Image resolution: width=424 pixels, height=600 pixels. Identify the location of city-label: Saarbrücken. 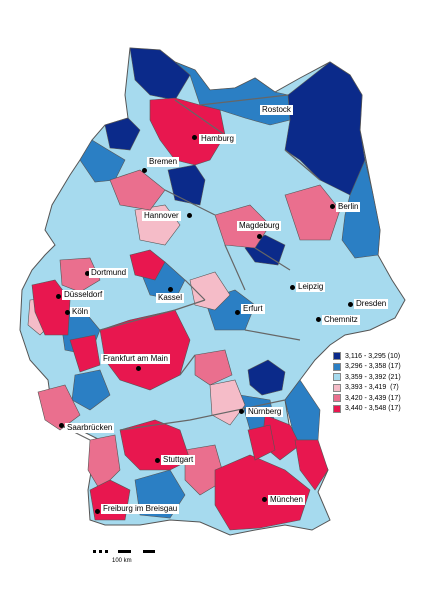
(90, 428).